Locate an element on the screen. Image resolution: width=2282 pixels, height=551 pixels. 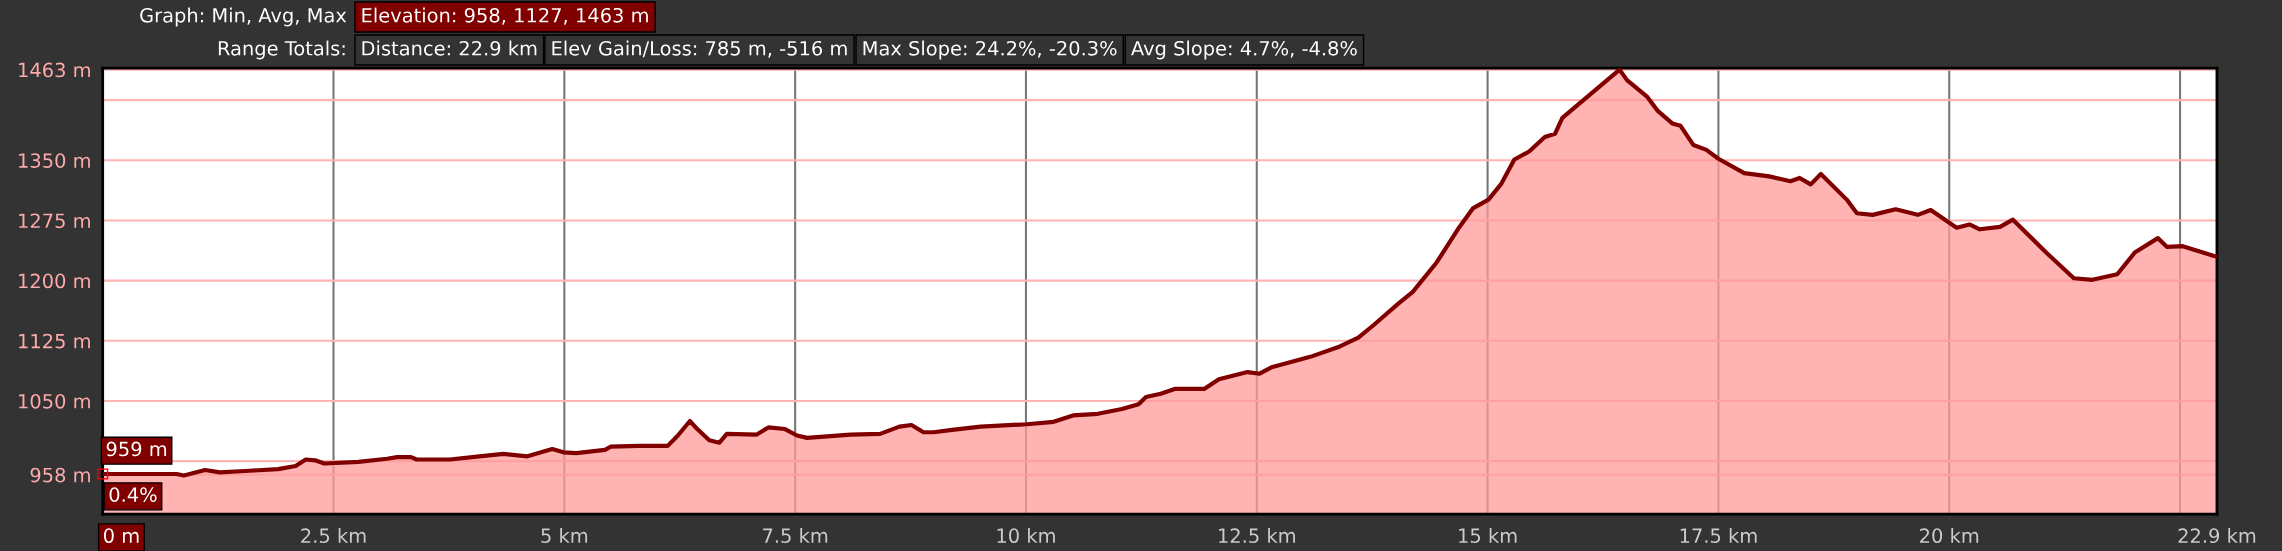
annotation: 0.4% is located at coordinates (133, 494).